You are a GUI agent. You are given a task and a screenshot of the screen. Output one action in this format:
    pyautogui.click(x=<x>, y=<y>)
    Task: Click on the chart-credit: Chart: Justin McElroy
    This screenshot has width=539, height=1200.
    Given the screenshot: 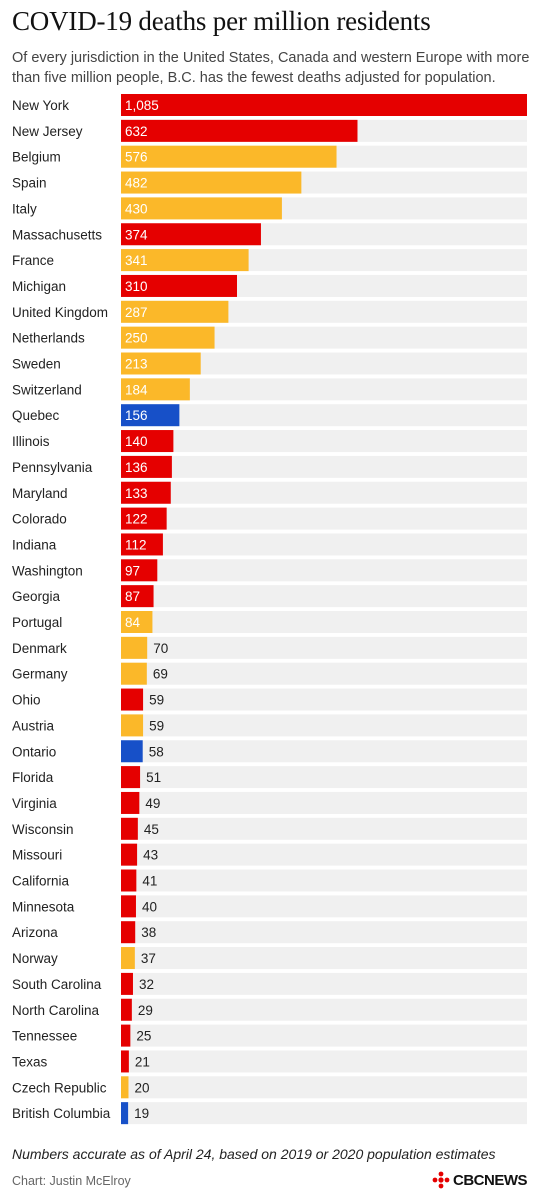 What is the action you would take?
    pyautogui.click(x=71, y=1181)
    